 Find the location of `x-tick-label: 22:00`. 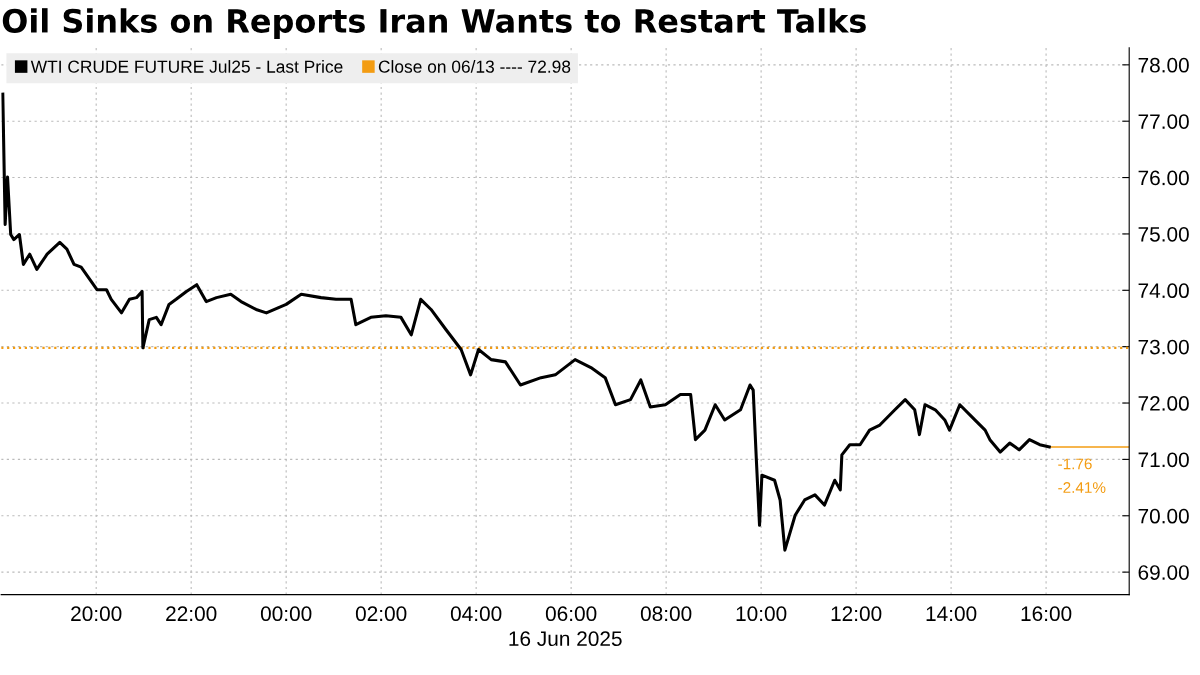

x-tick-label: 22:00 is located at coordinates (191, 614).